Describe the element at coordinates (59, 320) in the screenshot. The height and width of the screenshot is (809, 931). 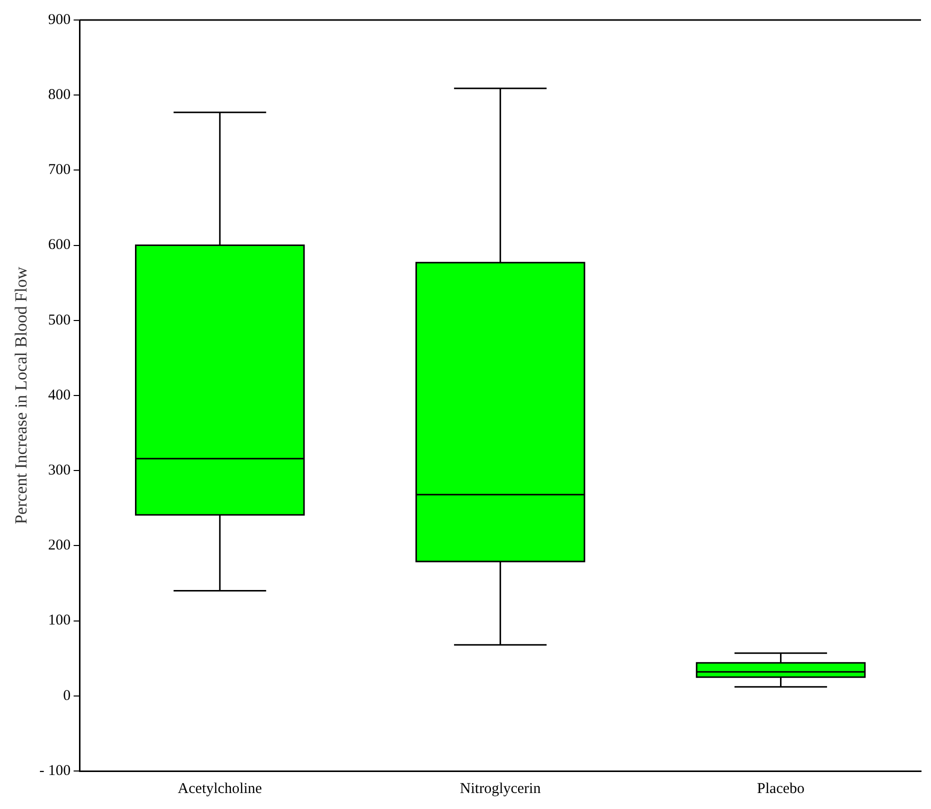
I see `y-tick-label: 500` at that location.